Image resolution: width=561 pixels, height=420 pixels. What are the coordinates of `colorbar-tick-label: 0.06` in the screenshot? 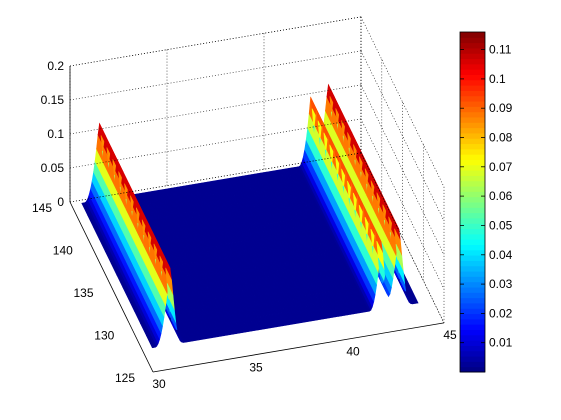 It's located at (501, 196).